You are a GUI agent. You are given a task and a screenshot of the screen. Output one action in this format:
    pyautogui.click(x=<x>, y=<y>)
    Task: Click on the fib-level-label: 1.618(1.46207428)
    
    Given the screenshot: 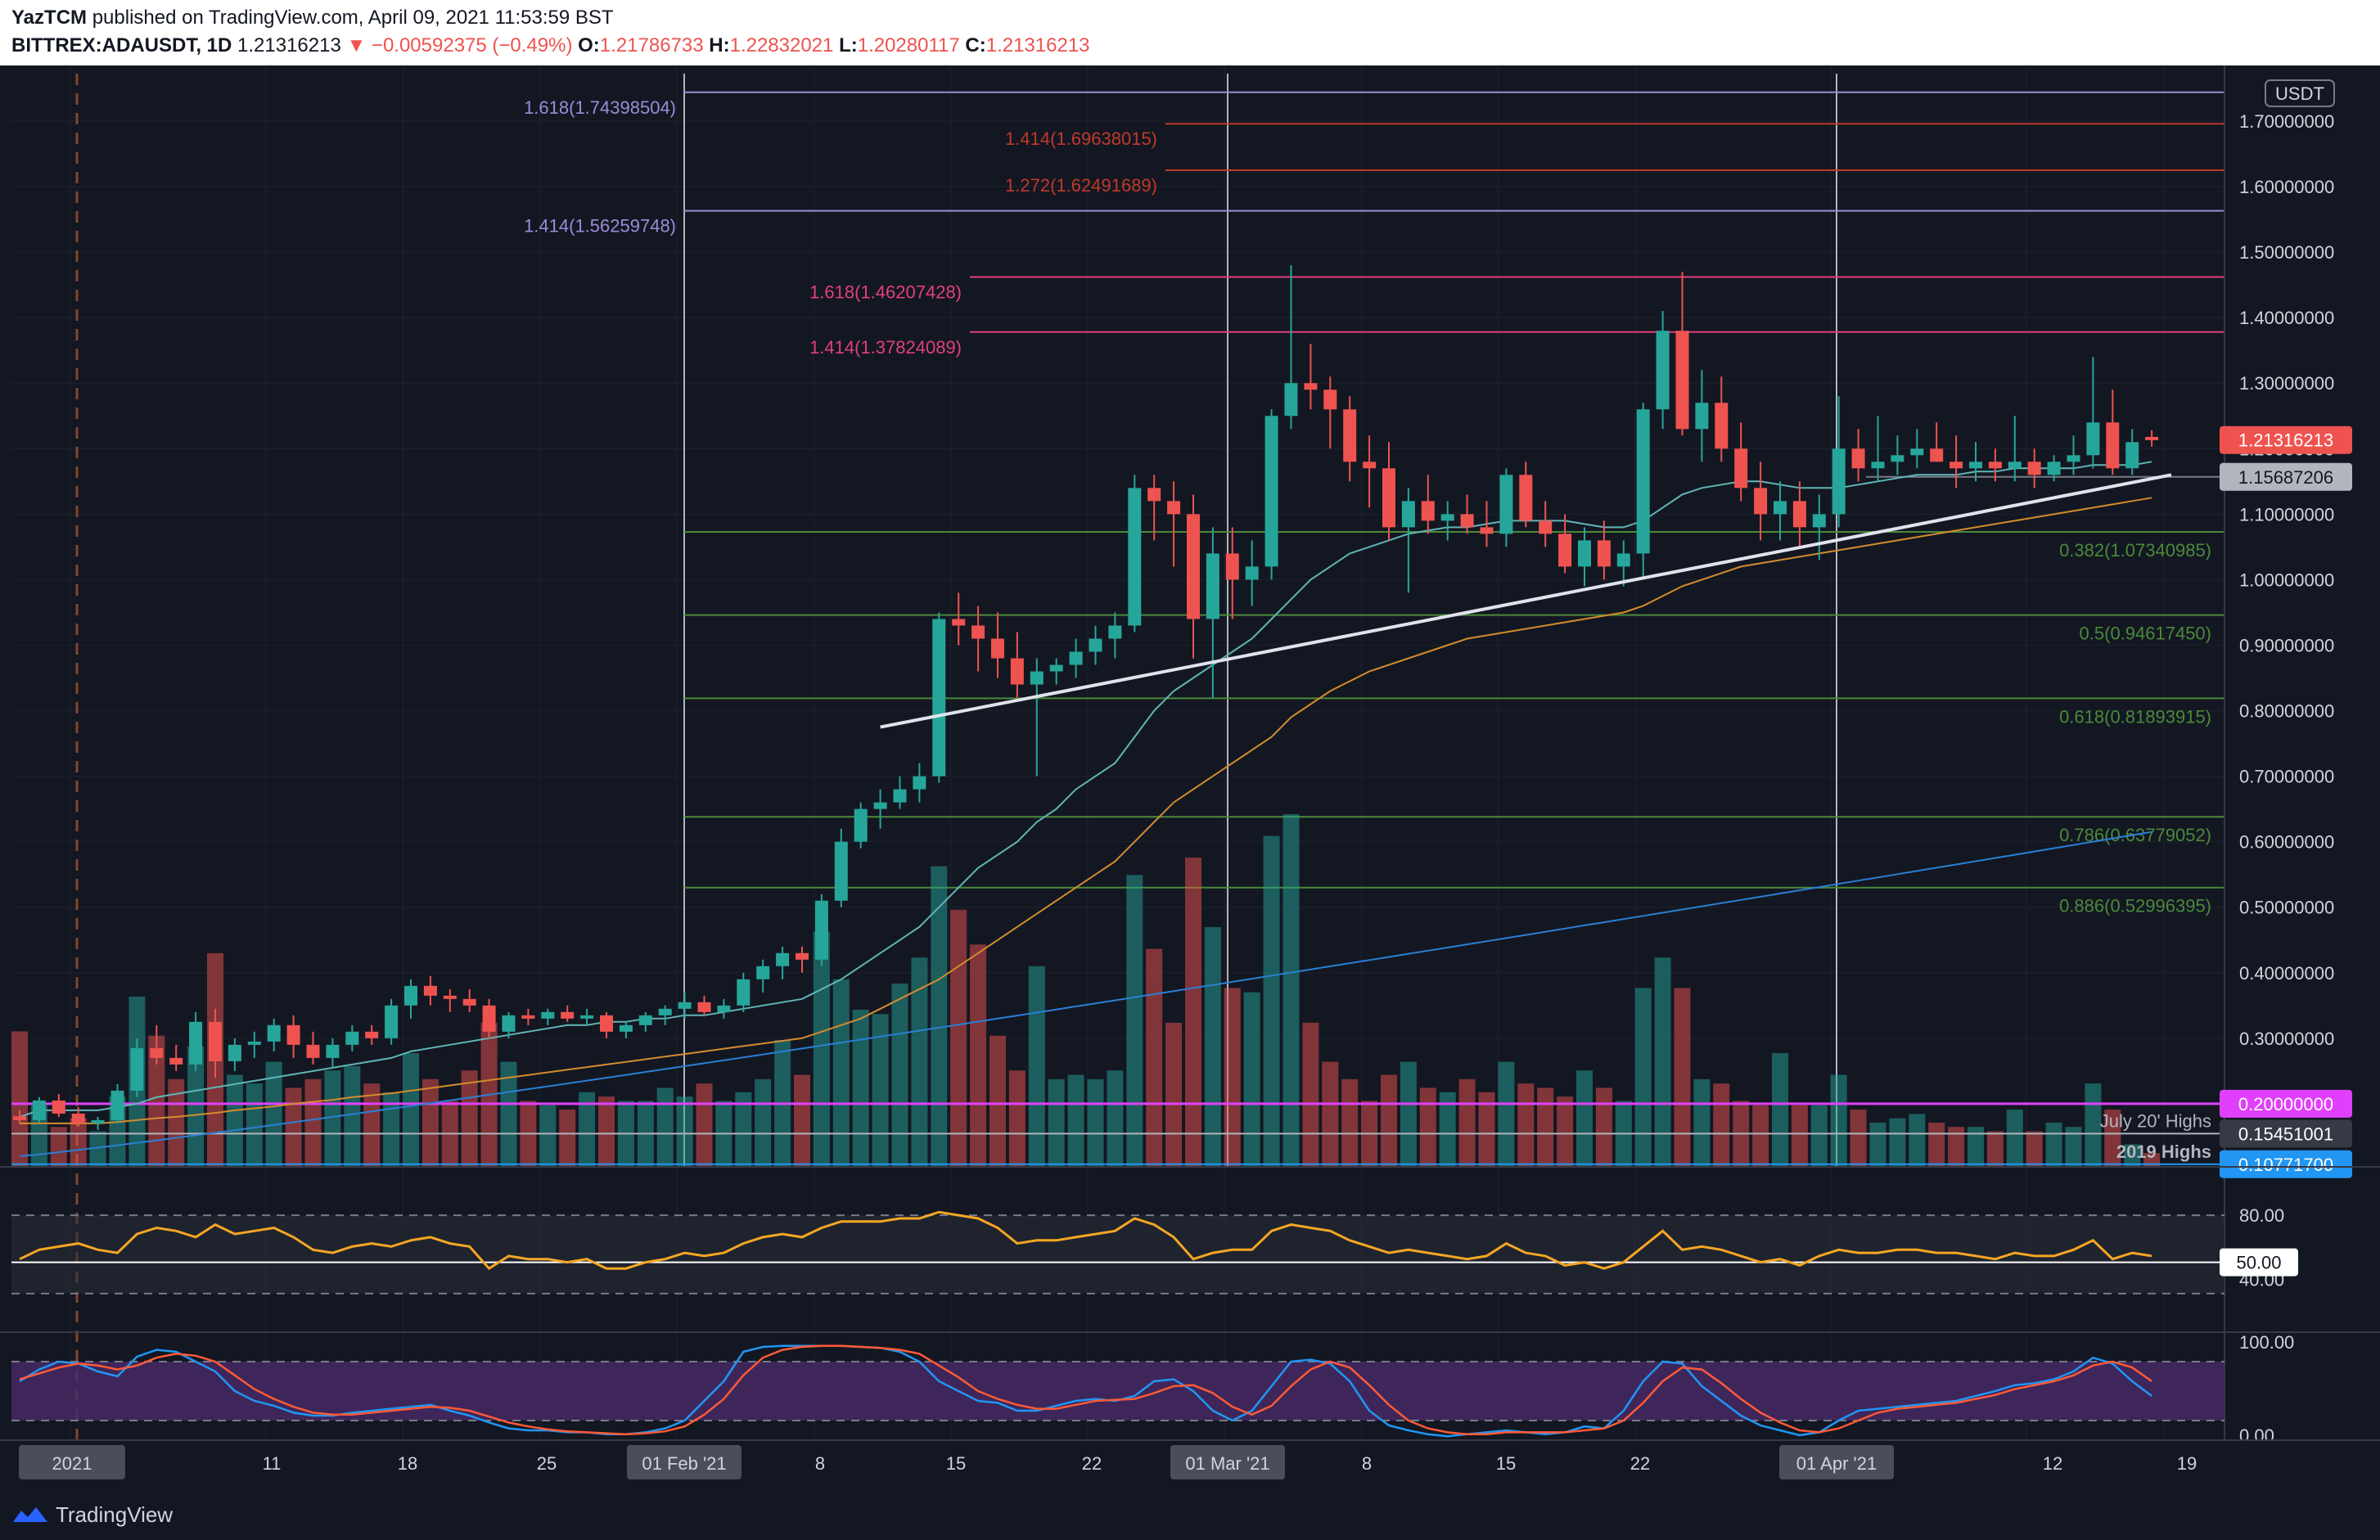 What is the action you would take?
    pyautogui.click(x=885, y=292)
    